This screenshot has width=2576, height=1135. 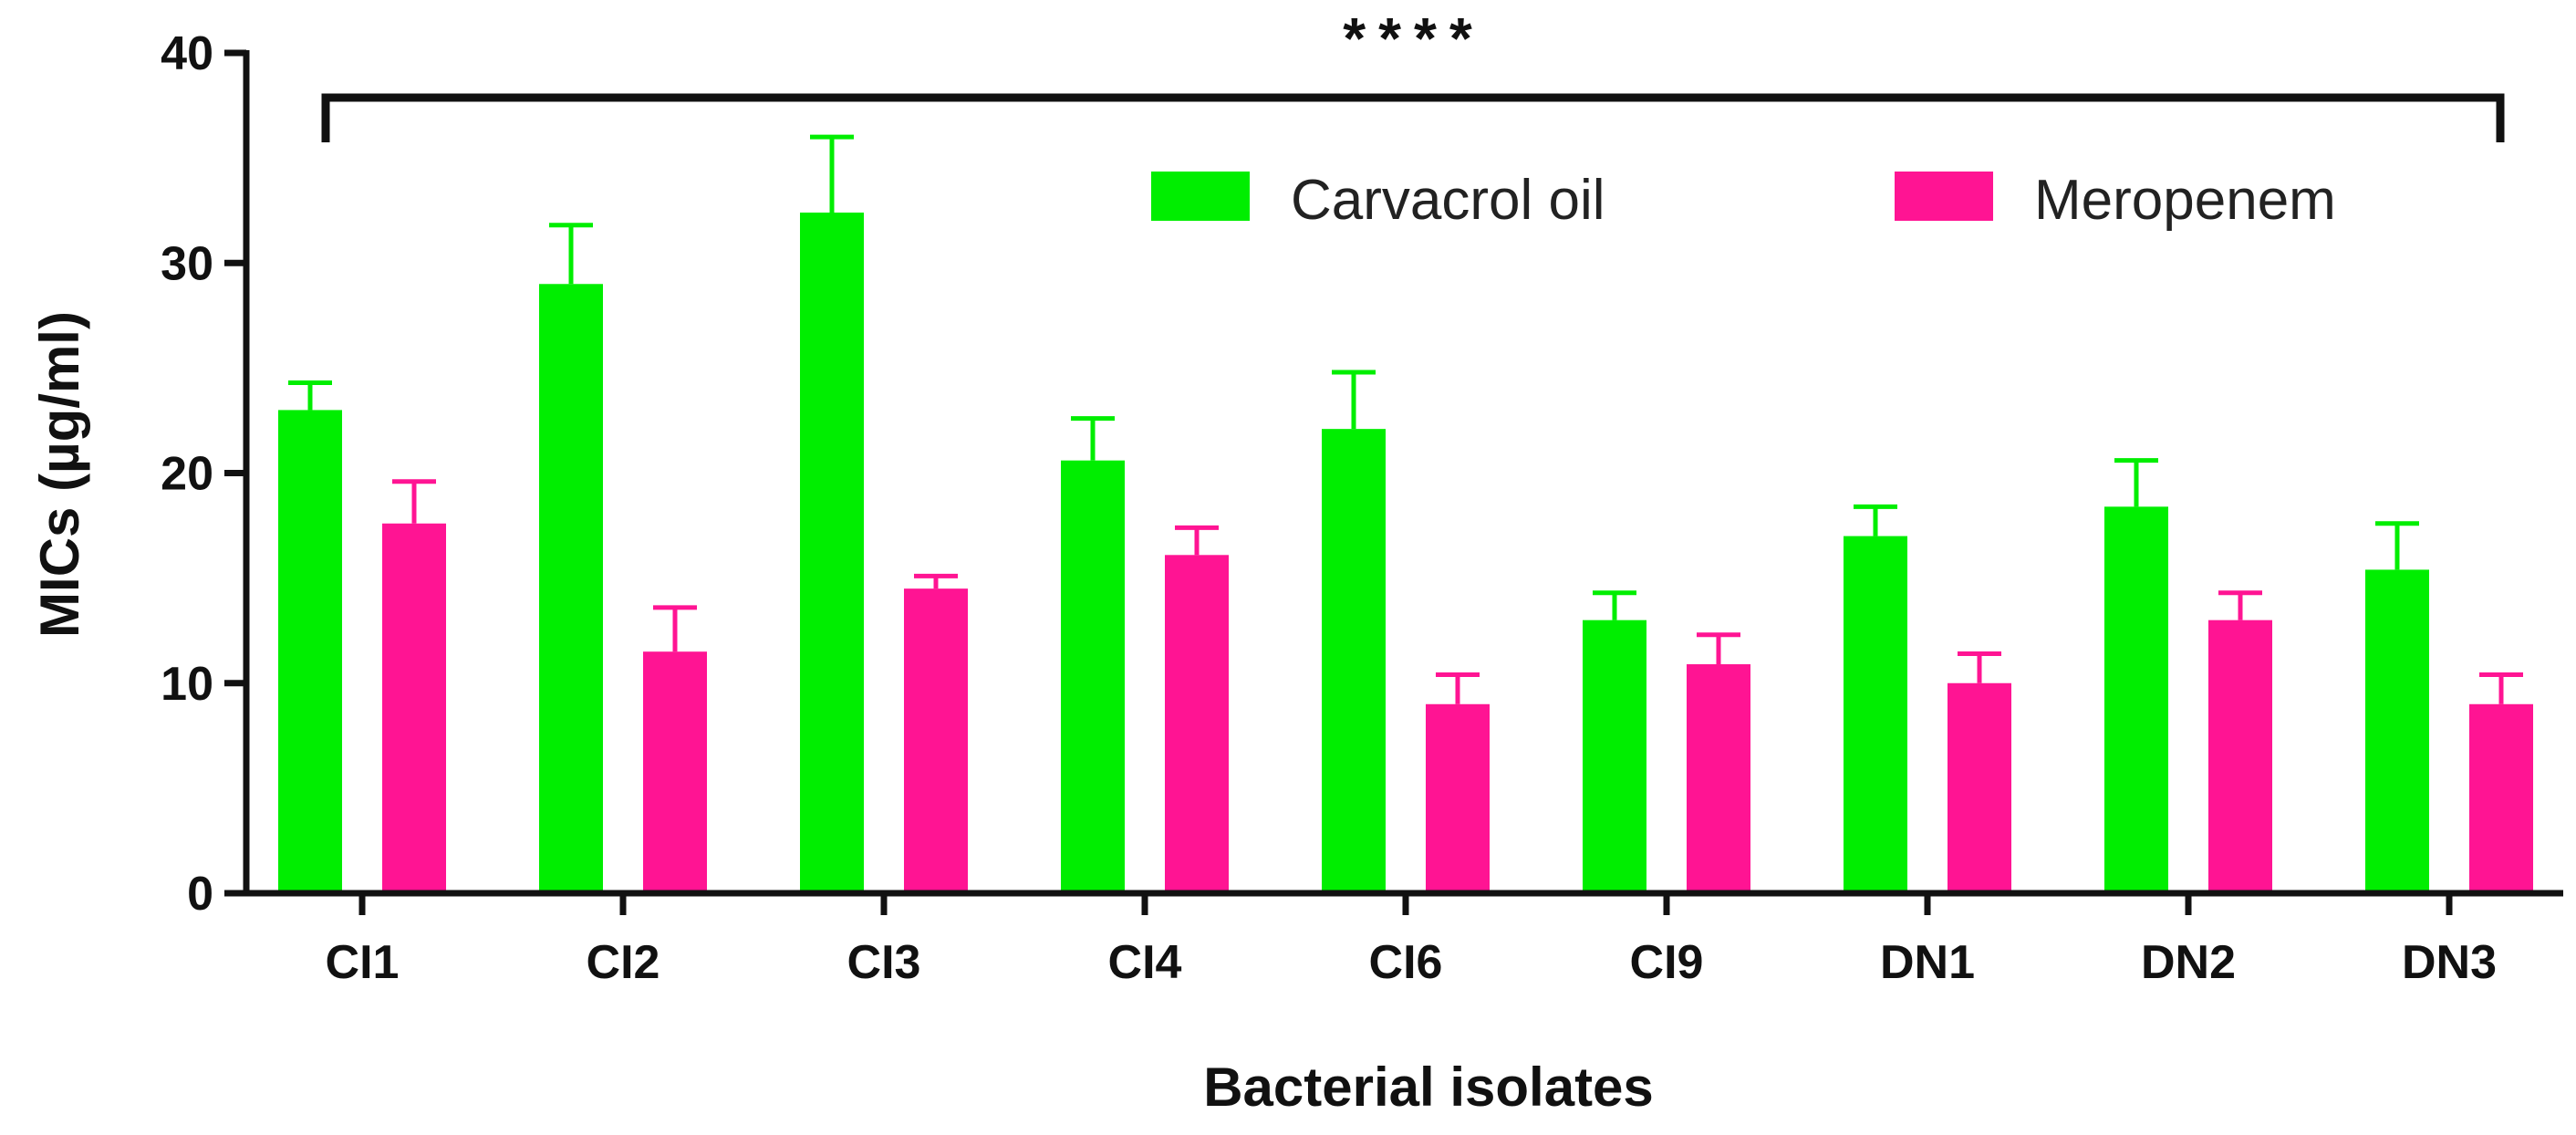 I want to click on significance-bracket: ****, so click(x=1413, y=73).